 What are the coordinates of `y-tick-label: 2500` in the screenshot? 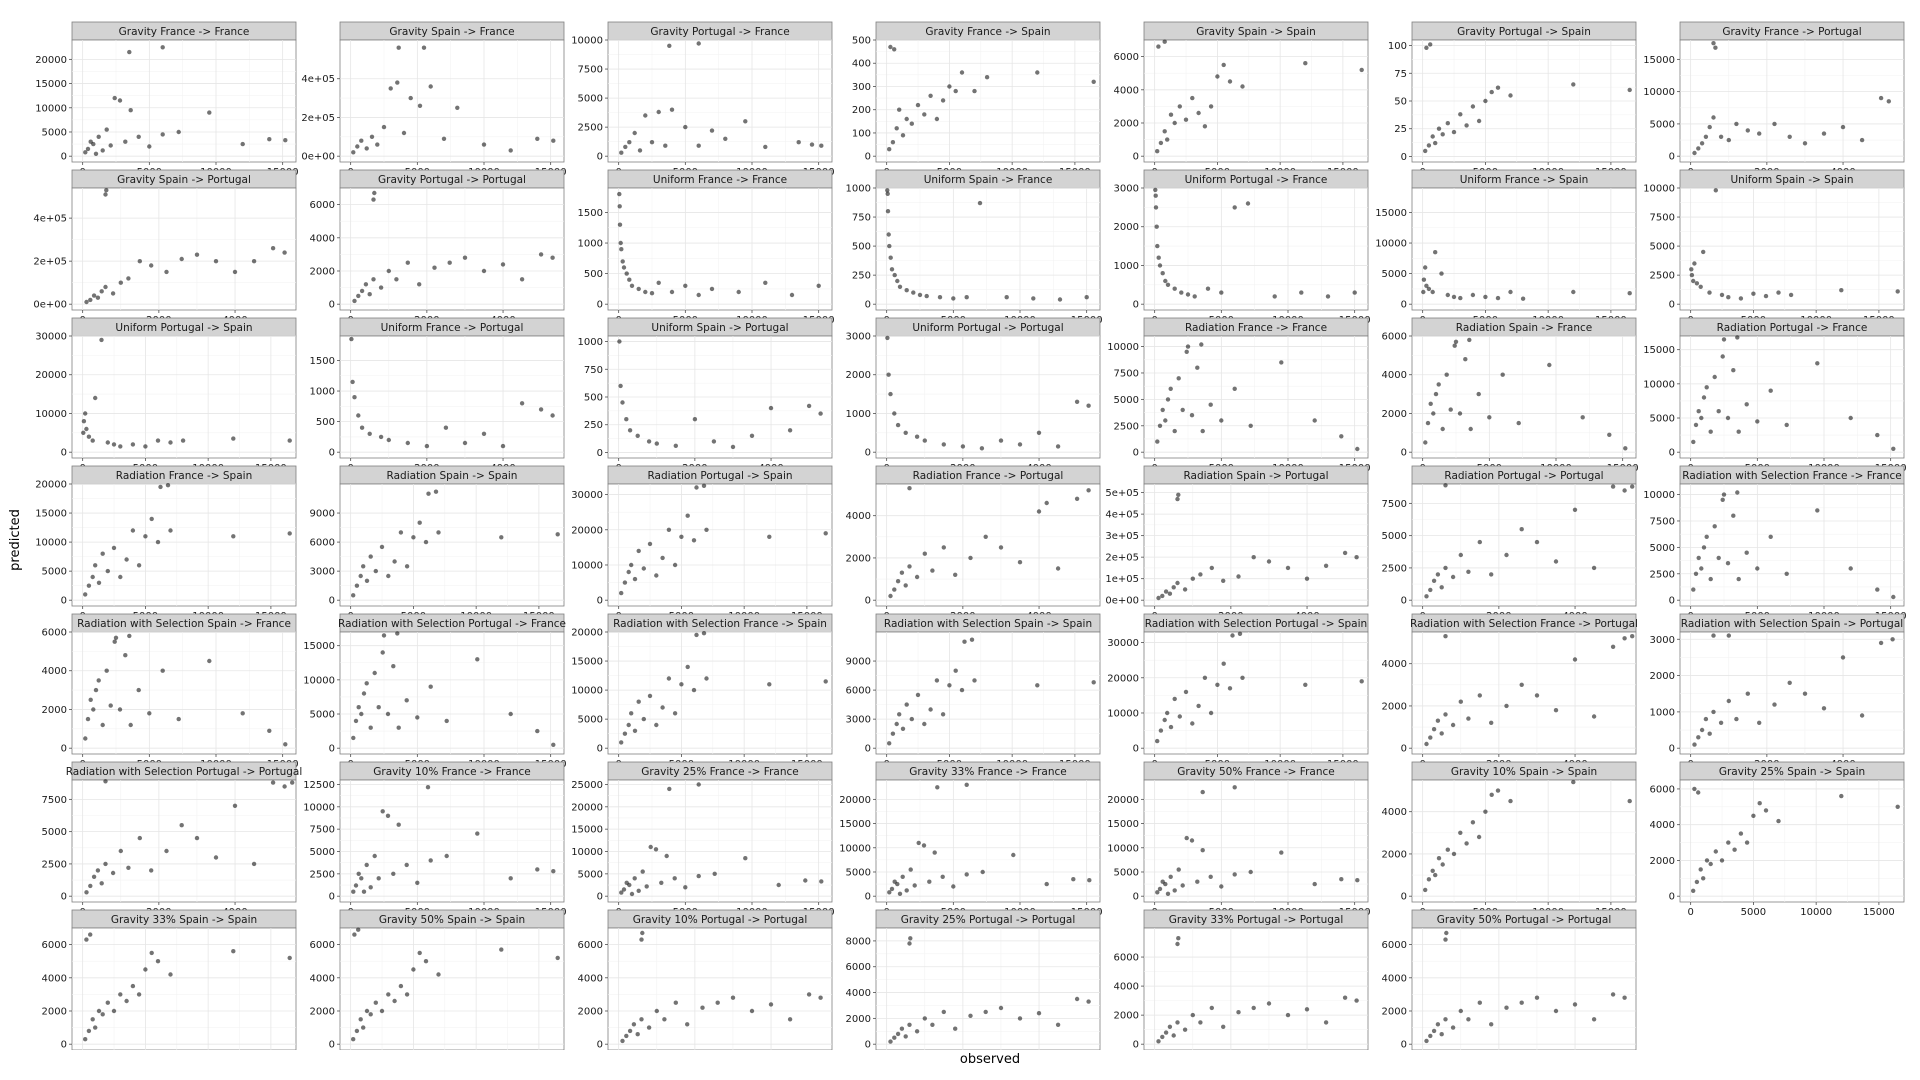 It's located at (1662, 574).